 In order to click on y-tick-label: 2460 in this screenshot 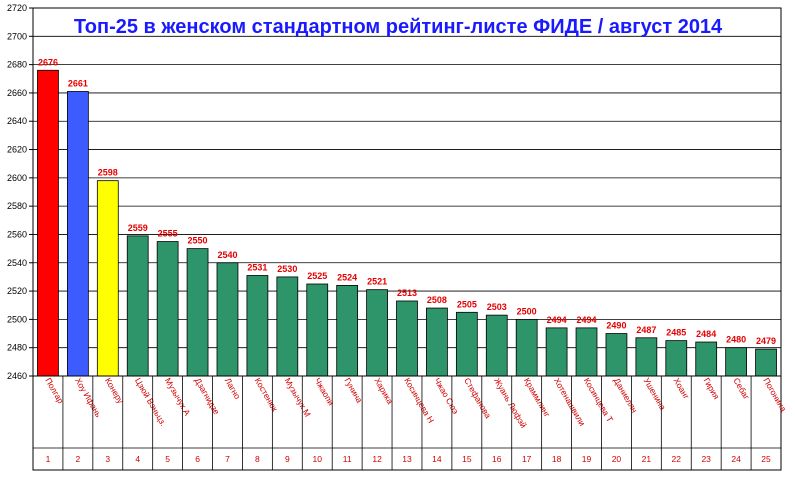, I will do `click(17, 376)`.